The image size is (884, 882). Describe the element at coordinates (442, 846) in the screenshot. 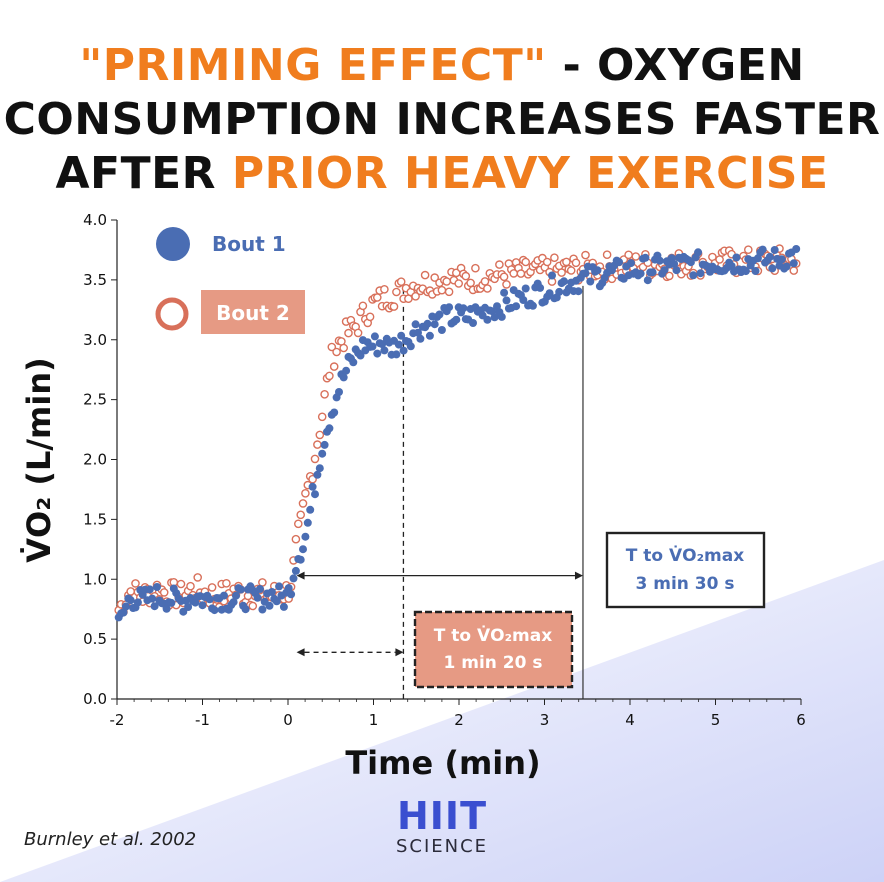

I see `brand-subtitle: SCIENCE` at that location.